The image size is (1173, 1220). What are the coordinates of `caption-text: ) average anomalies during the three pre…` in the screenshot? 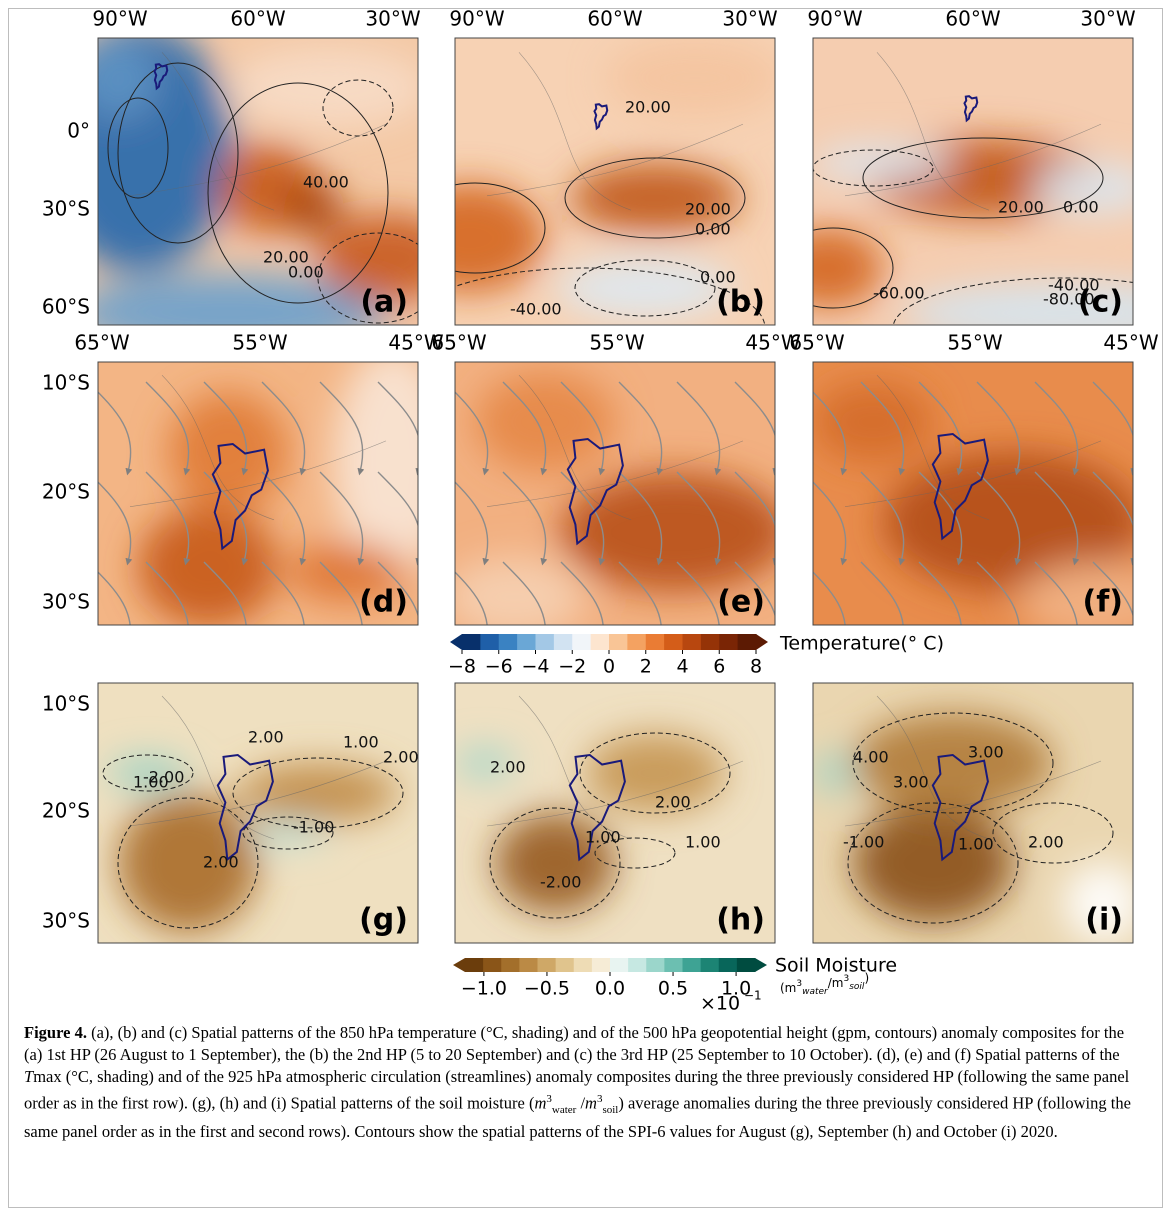 It's located at (577, 1117).